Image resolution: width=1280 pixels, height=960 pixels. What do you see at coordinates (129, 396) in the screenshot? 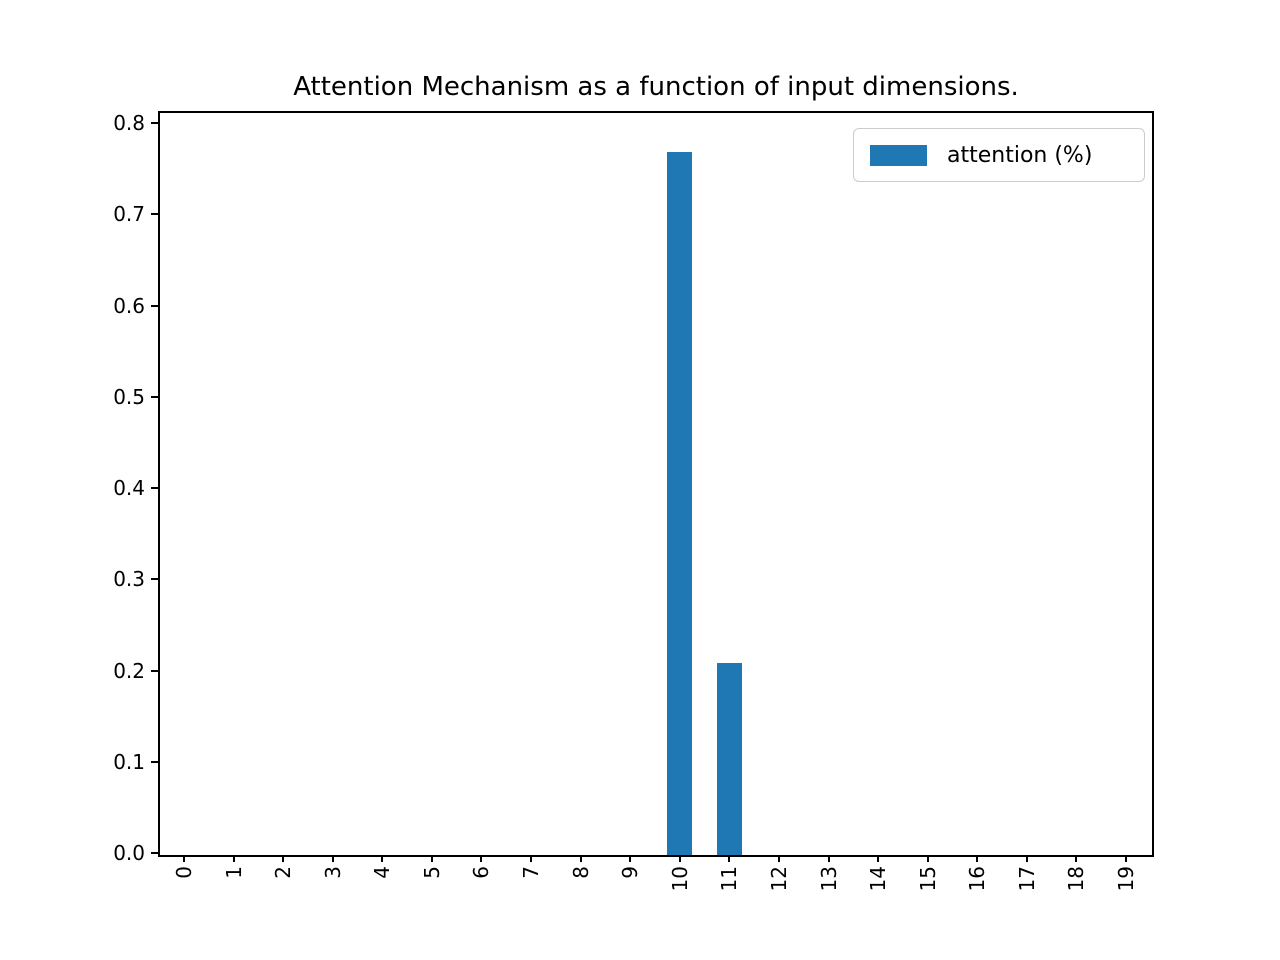
I see `y-tick-label: 0.5` at bounding box center [129, 396].